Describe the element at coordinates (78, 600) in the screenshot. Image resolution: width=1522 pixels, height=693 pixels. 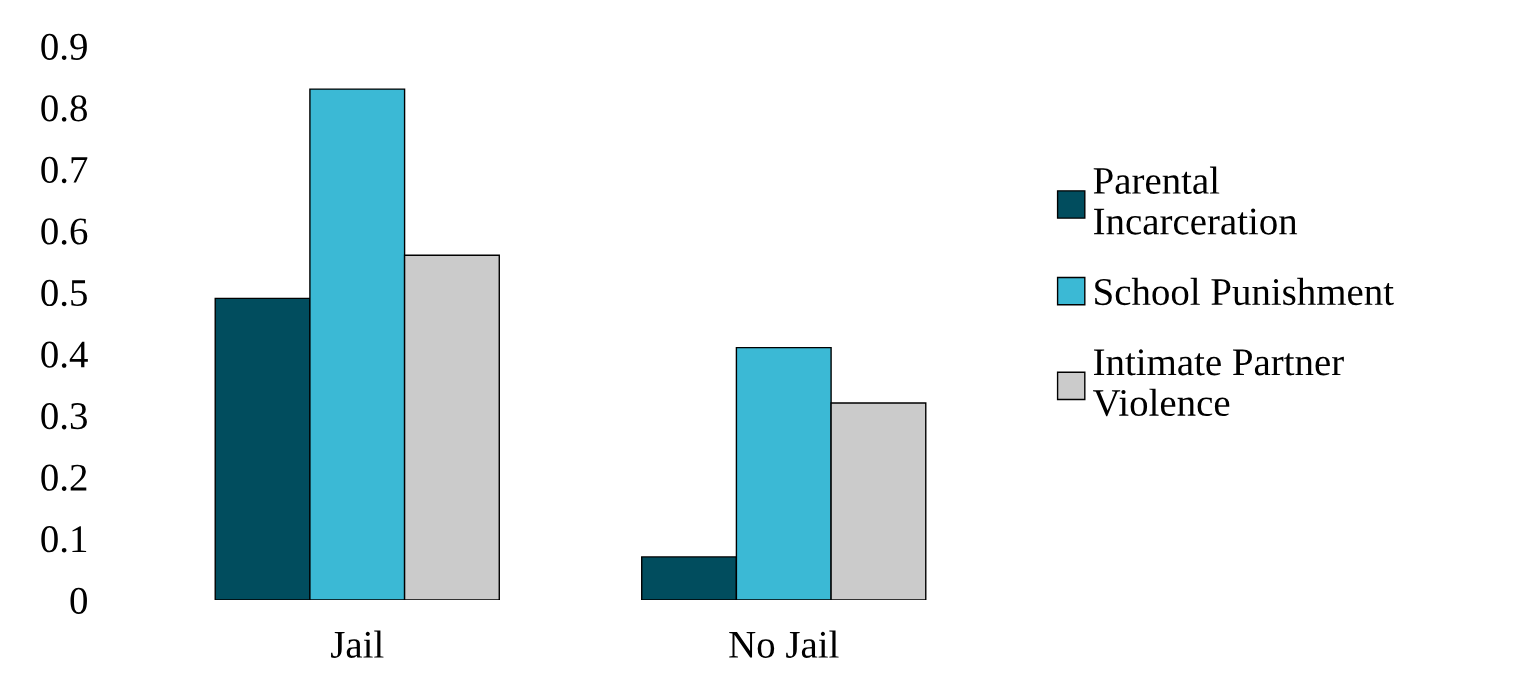
I see `y-tick-label: 0` at that location.